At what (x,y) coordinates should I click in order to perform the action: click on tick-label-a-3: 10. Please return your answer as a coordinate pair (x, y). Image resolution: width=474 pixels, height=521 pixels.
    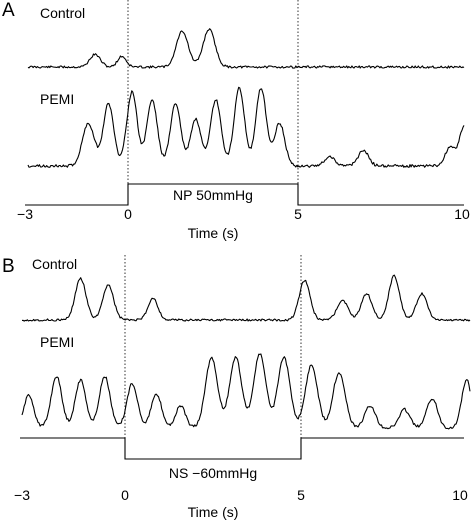
    Looking at the image, I should click on (462, 214).